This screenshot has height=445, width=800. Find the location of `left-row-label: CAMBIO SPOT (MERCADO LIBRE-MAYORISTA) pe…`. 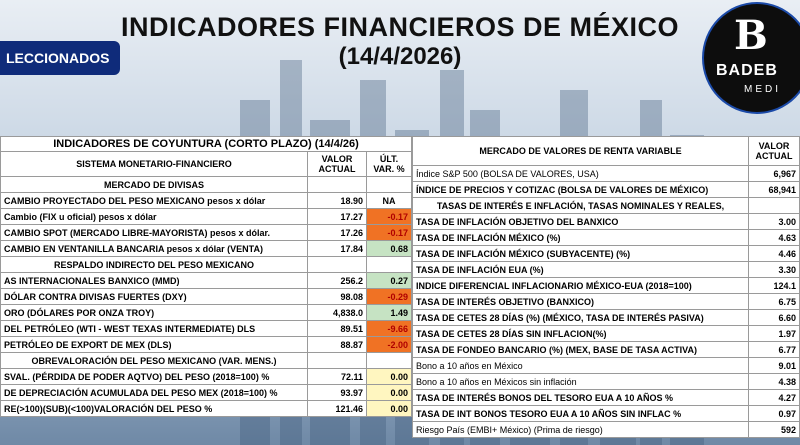

left-row-label: CAMBIO SPOT (MERCADO LIBRE-MAYORISTA) pe… is located at coordinates (154, 232).